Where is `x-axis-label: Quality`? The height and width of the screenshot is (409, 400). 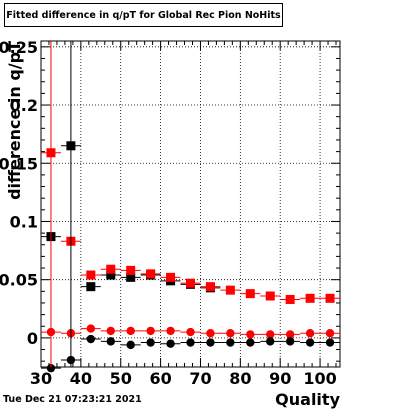
x-axis-label: Quality is located at coordinates (307, 399).